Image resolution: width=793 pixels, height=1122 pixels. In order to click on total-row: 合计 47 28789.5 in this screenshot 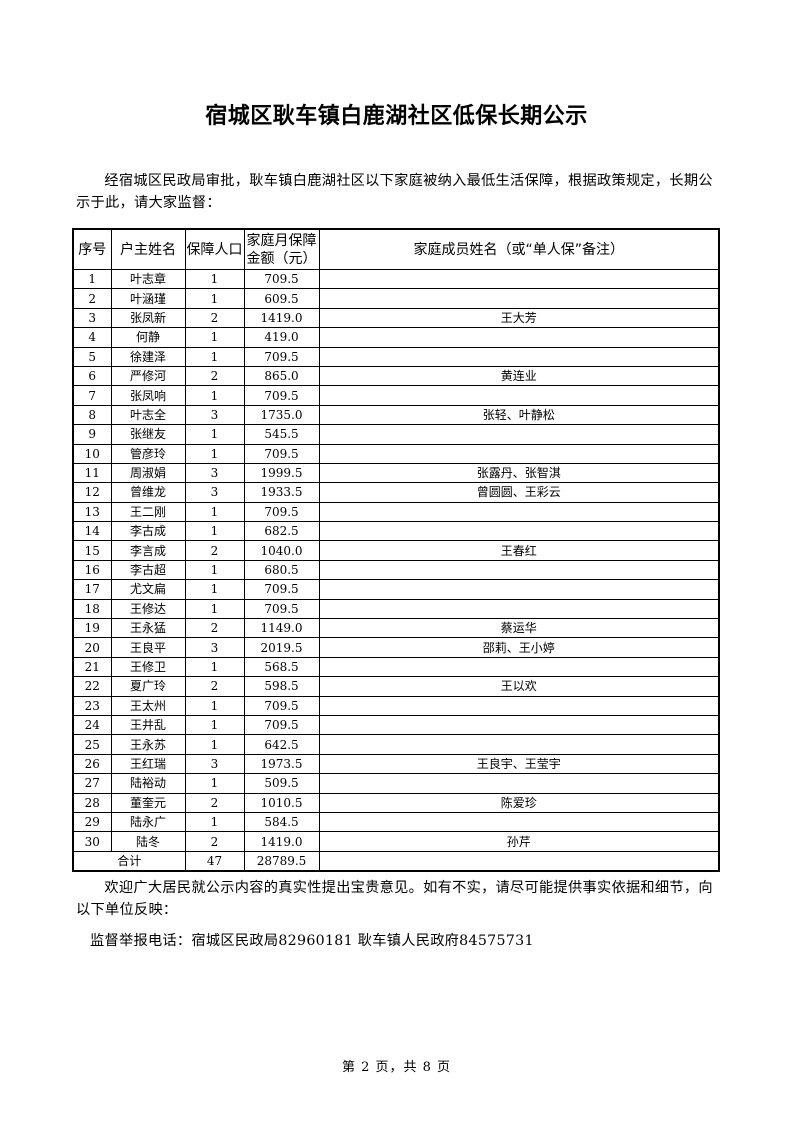, I will do `click(396, 861)`.